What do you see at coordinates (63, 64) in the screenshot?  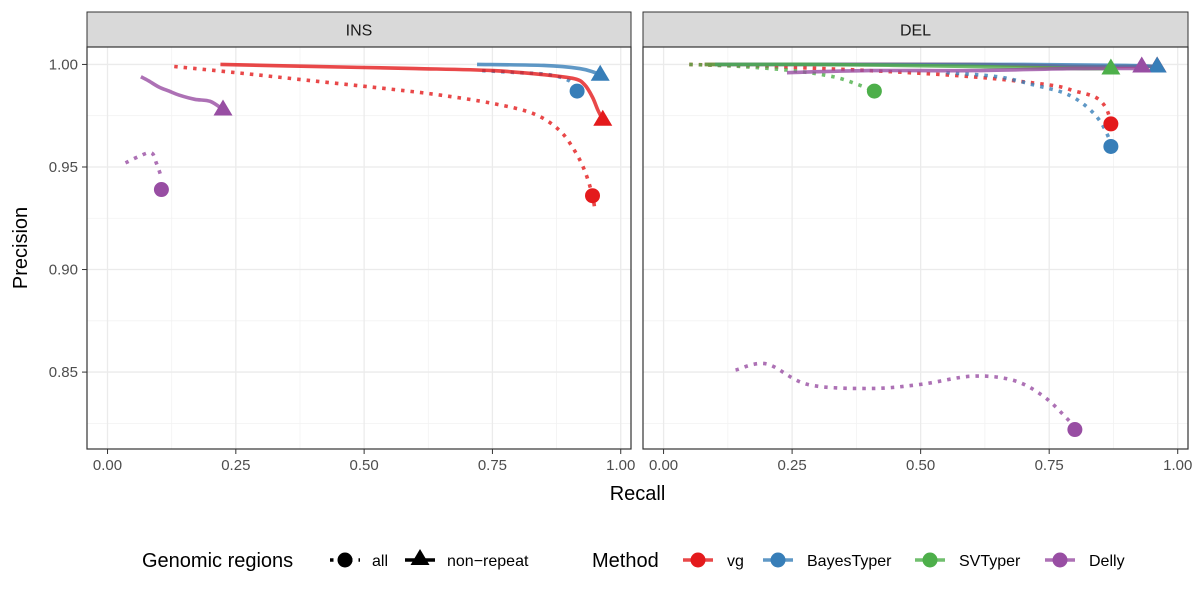 I see `y-tick-label: 1.00` at bounding box center [63, 64].